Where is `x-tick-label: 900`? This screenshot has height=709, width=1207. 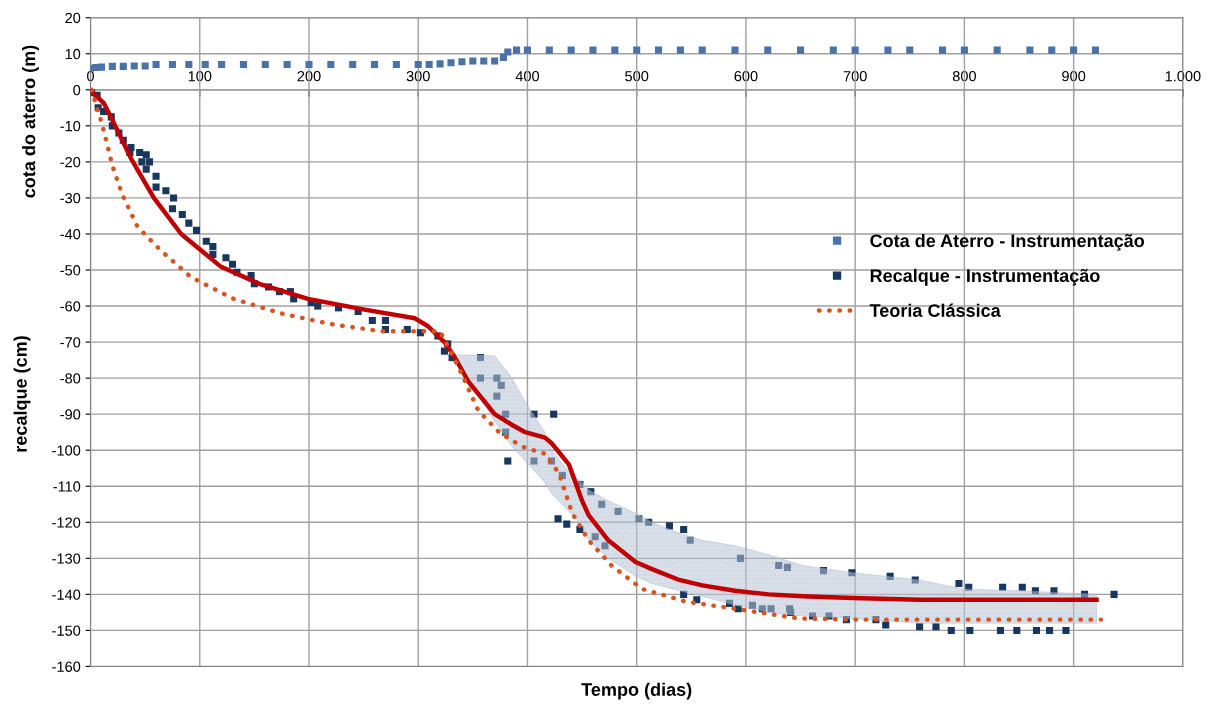 x-tick-label: 900 is located at coordinates (1074, 76).